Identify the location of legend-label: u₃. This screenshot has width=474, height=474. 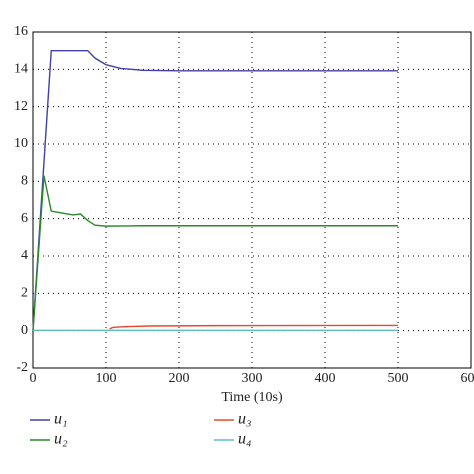
(245, 419).